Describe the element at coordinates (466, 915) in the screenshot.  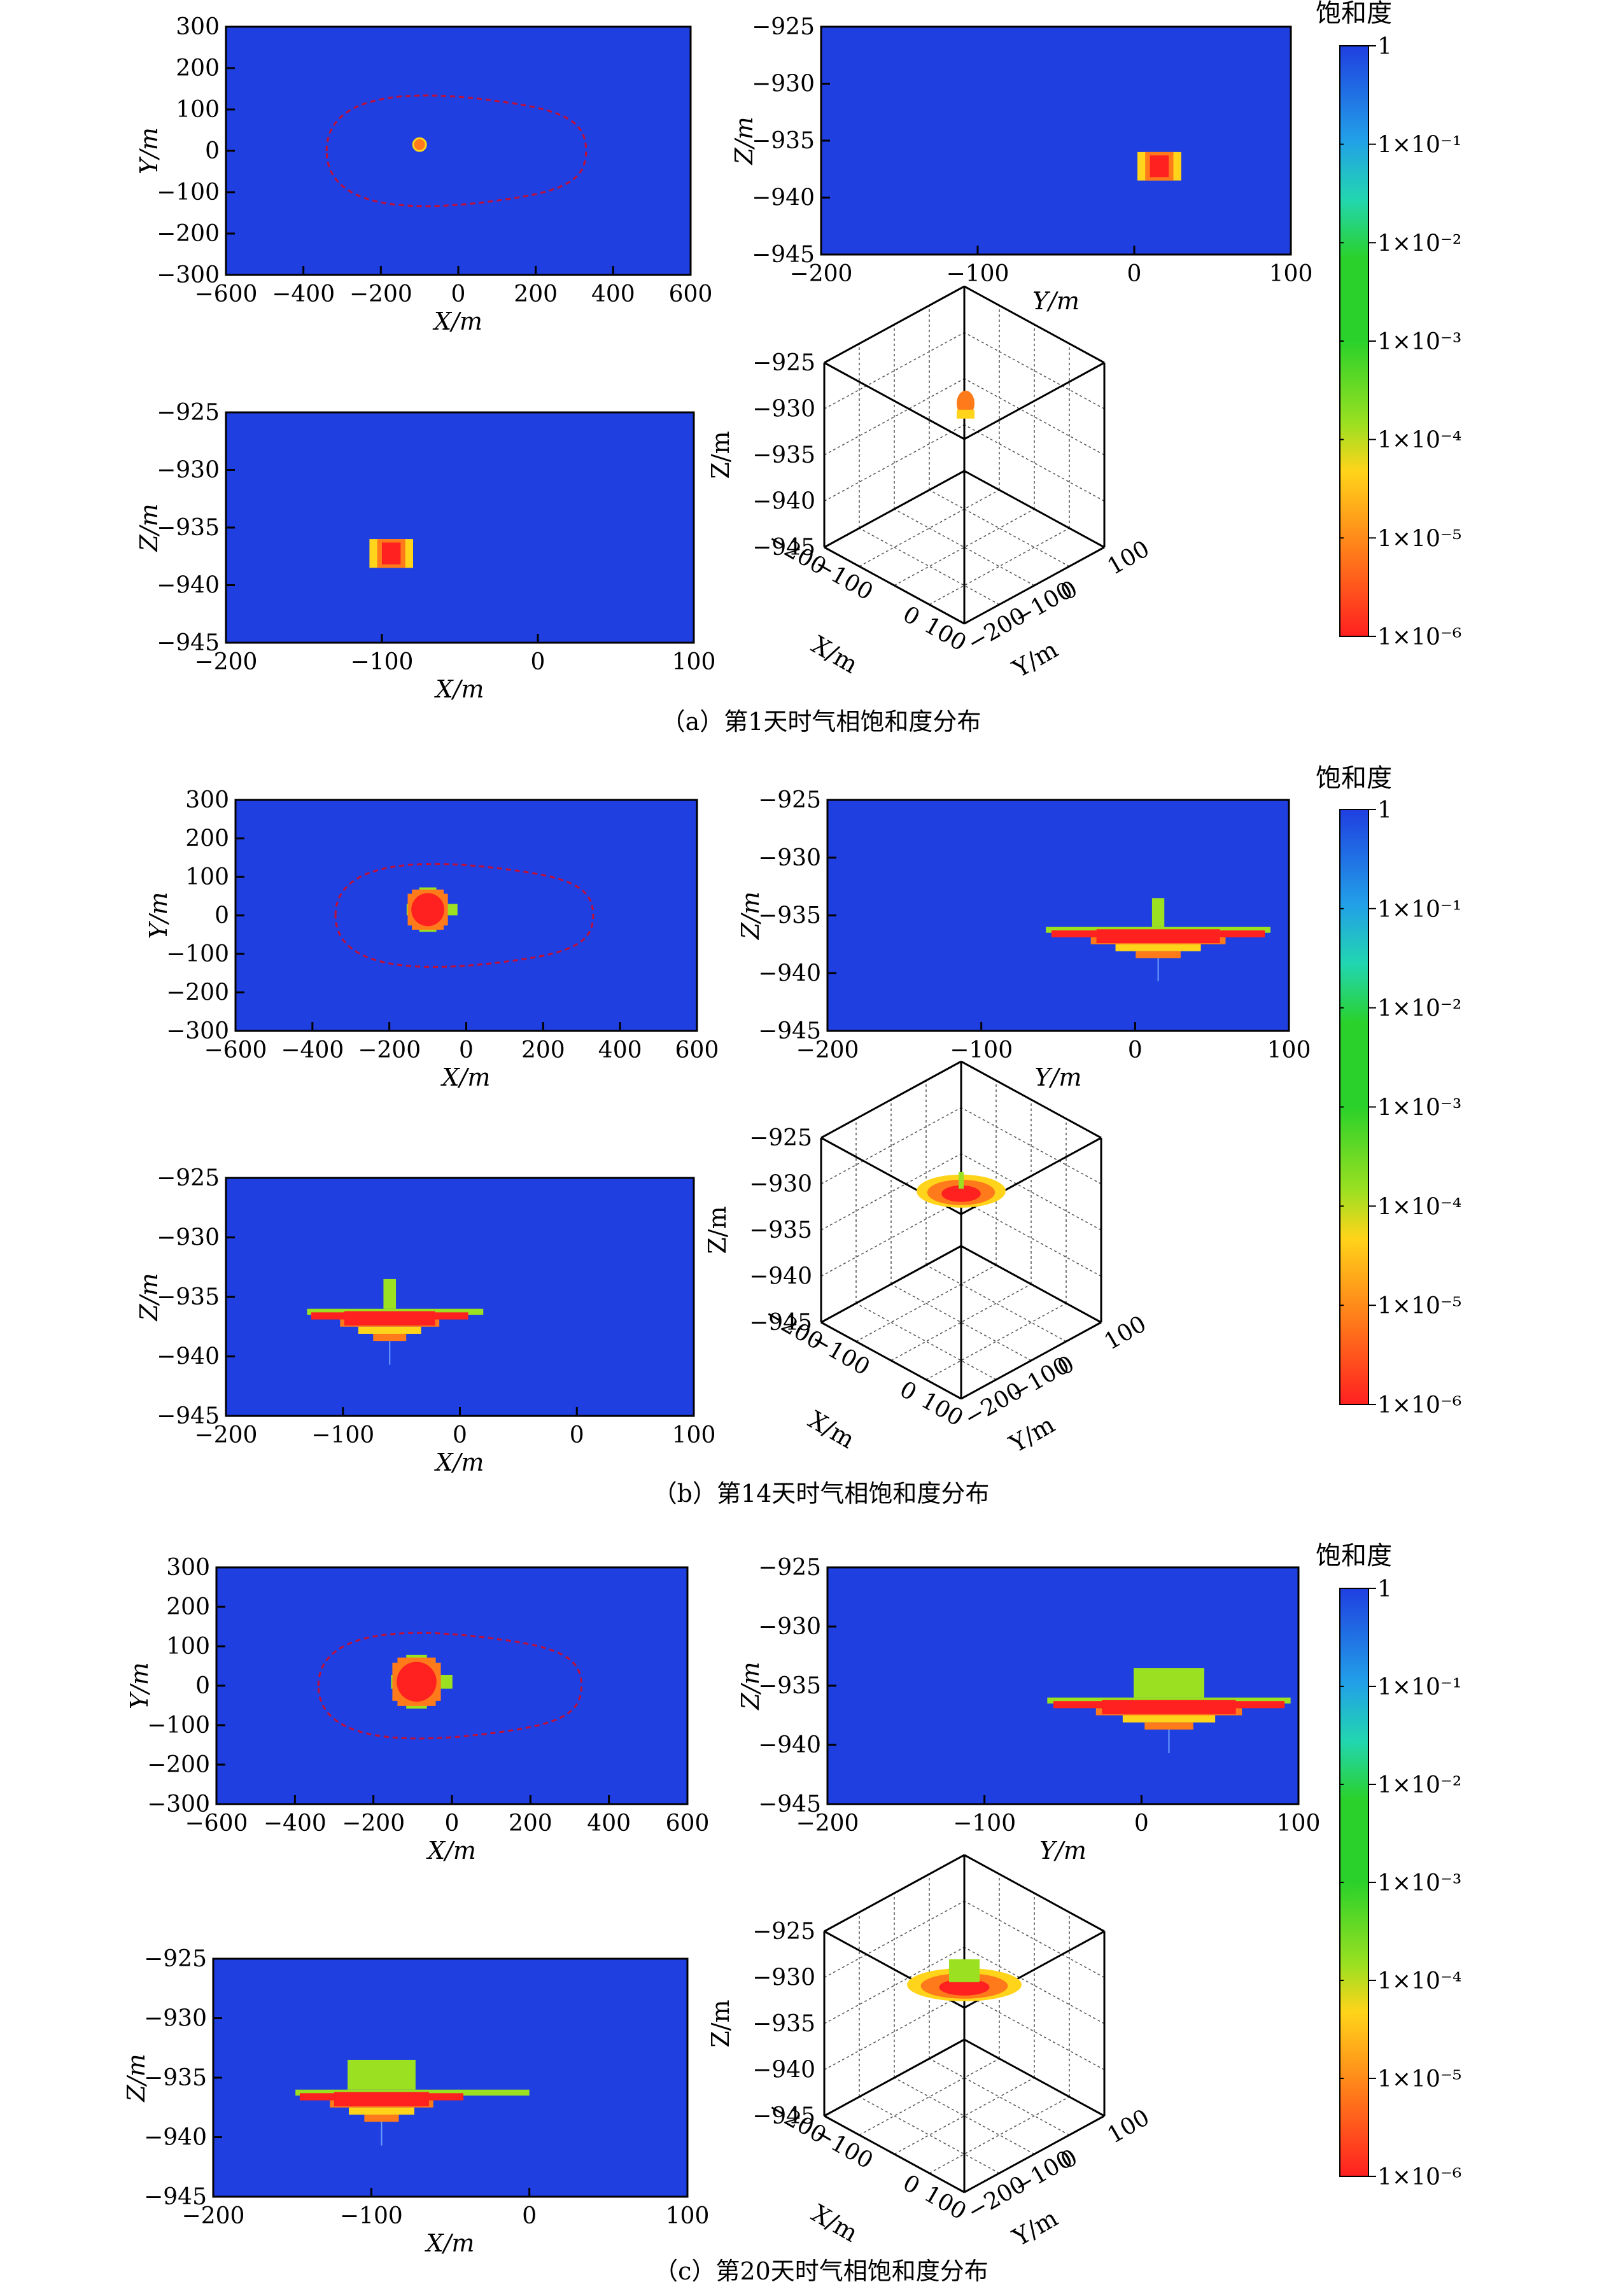
I see `plan-xy-field` at that location.